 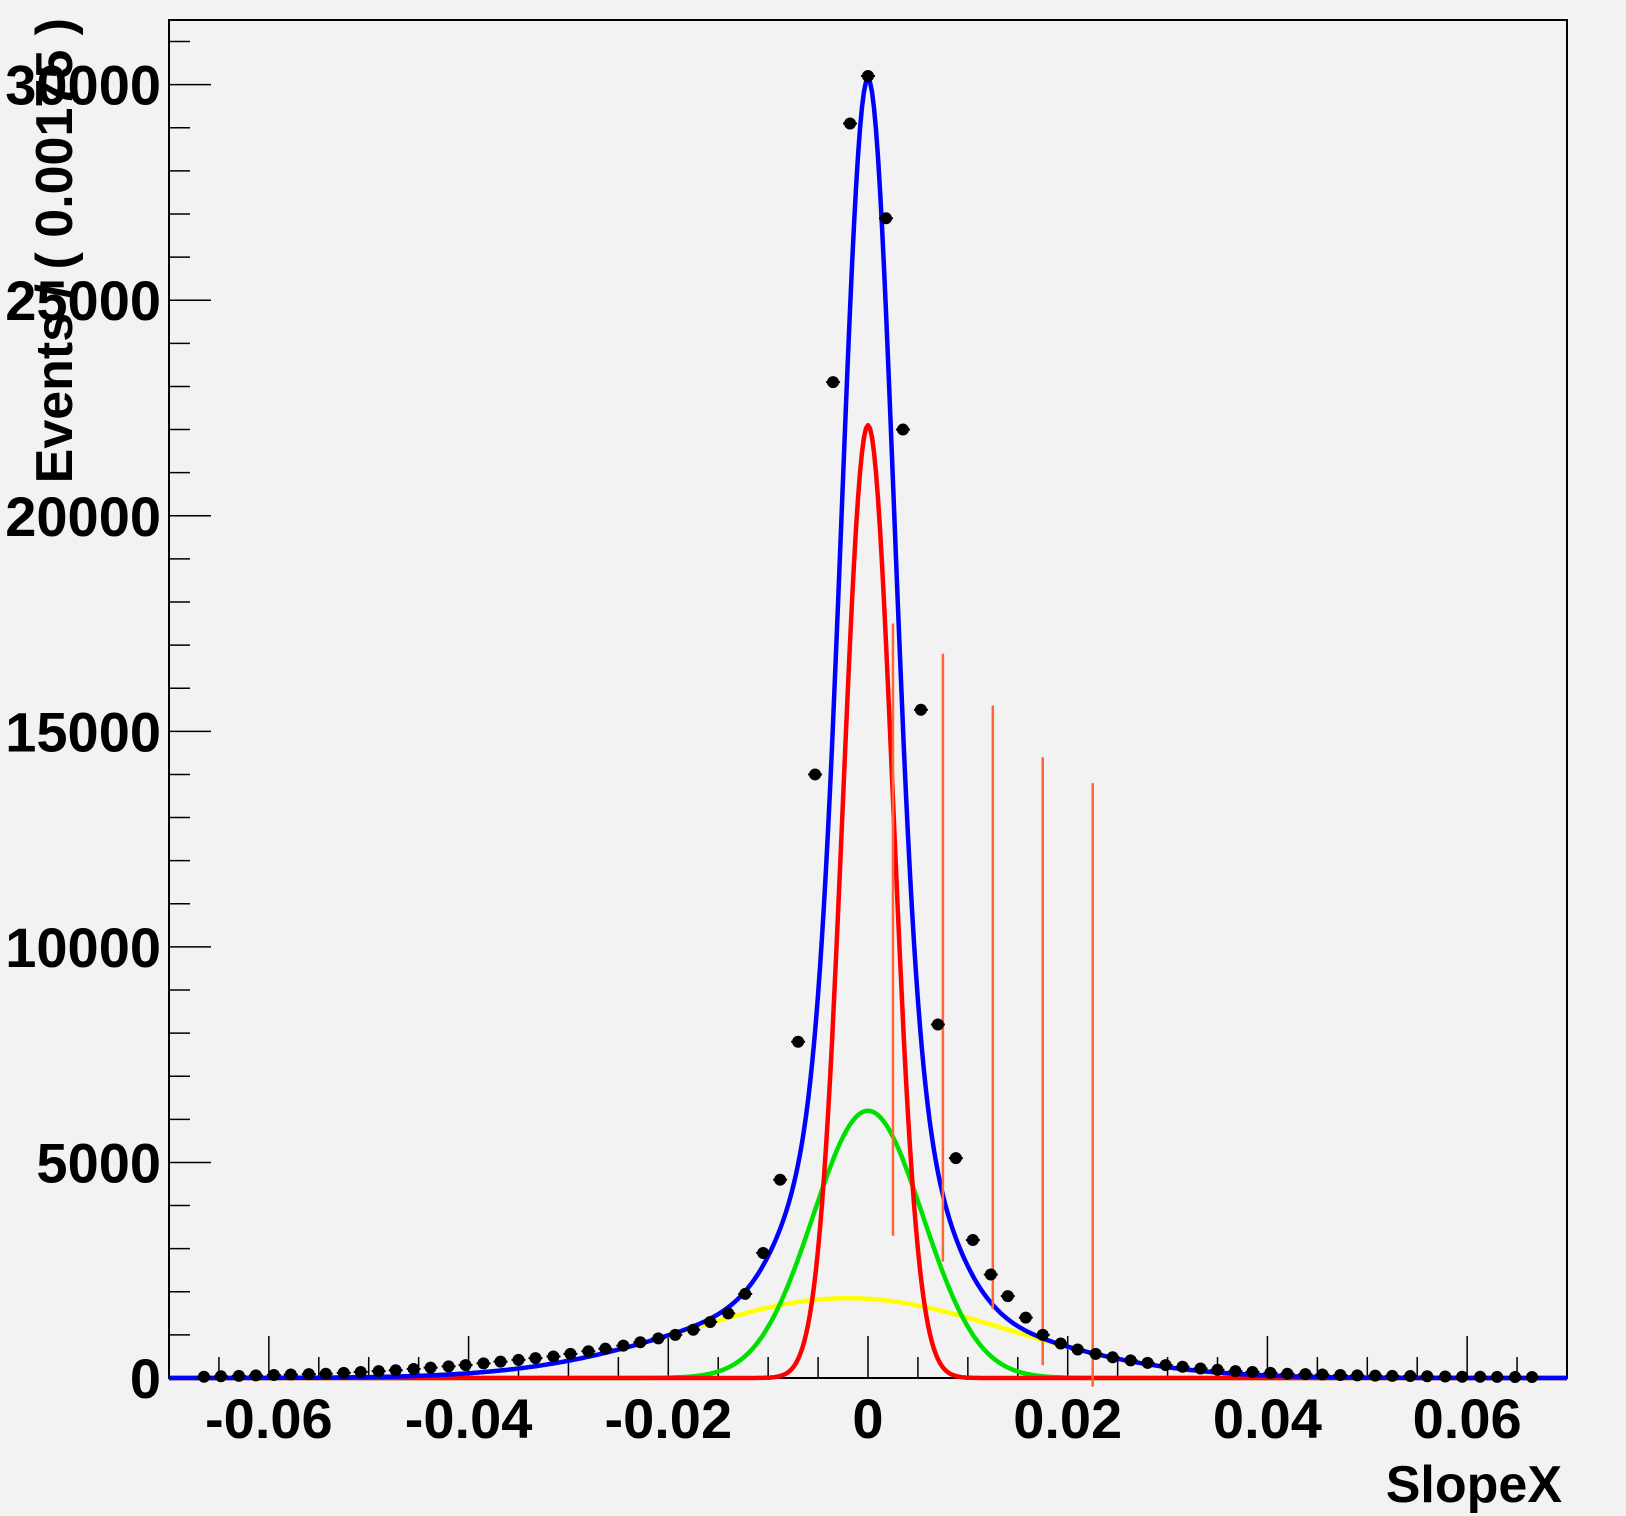 I want to click on marker-lines, so click(x=992, y=1005).